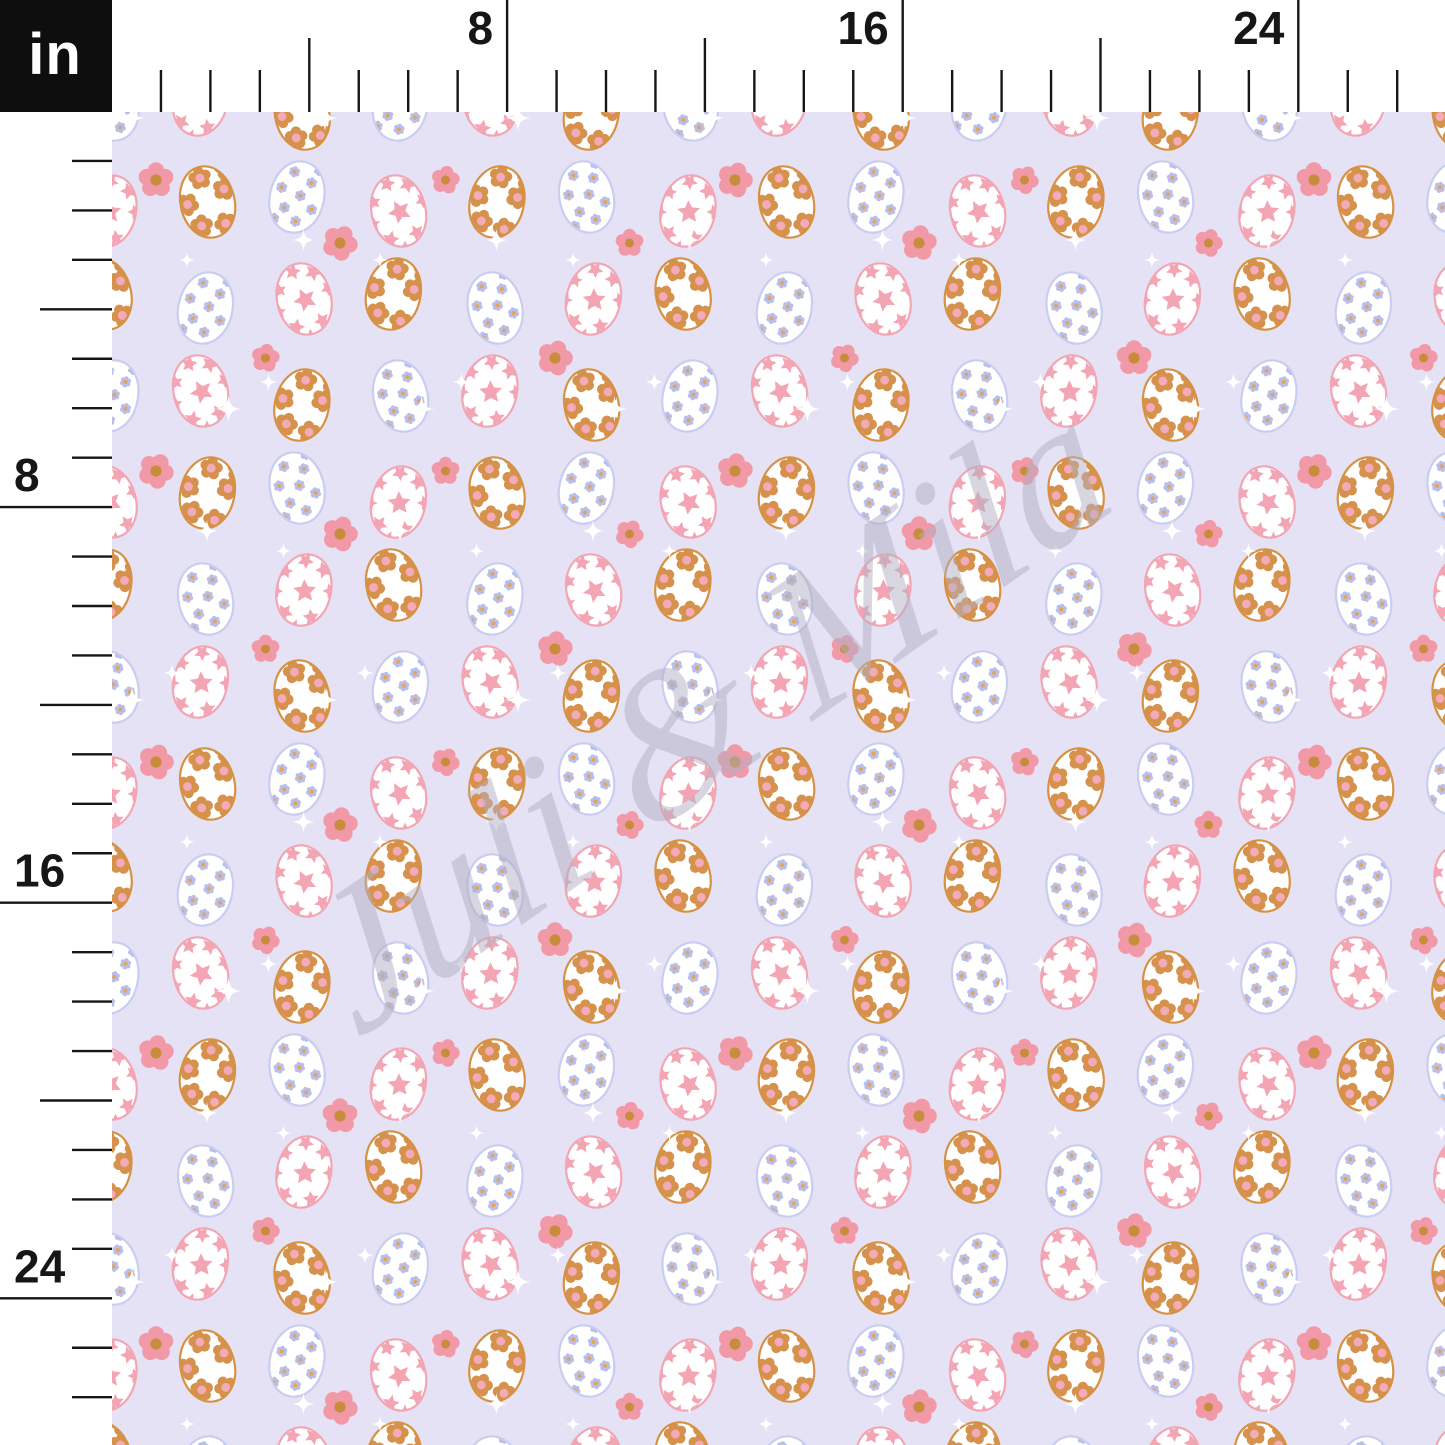  I want to click on inch-unit-label: in, so click(55, 54).